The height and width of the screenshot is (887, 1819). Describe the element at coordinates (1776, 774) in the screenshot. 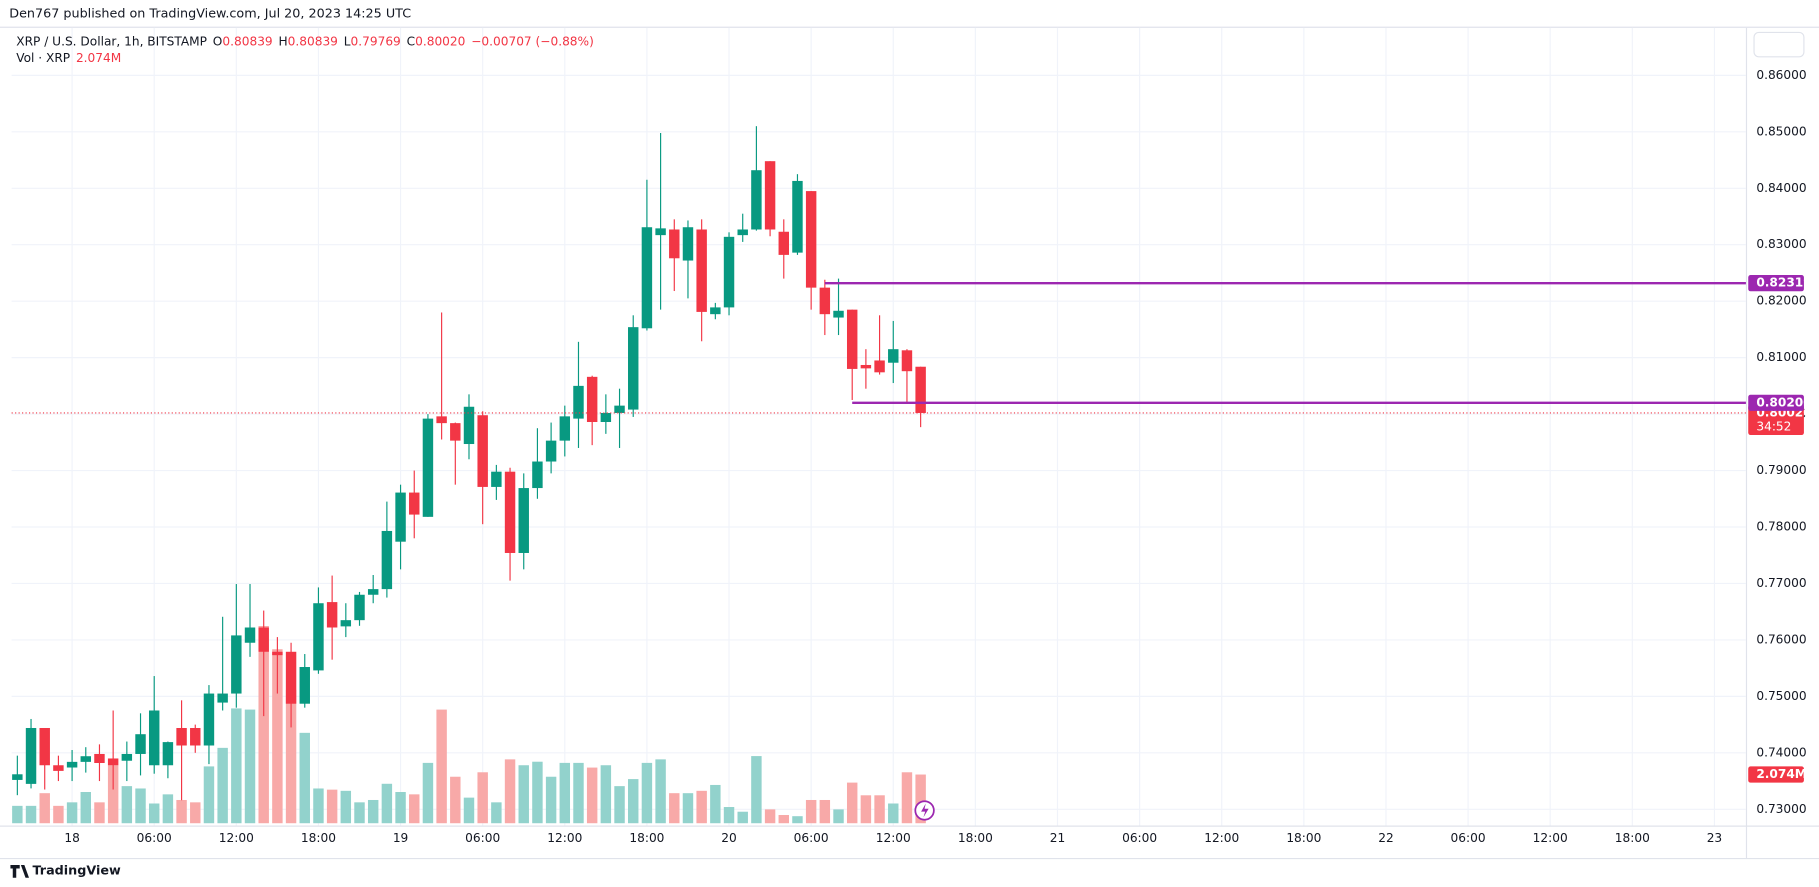

I see `volume-label-box` at that location.